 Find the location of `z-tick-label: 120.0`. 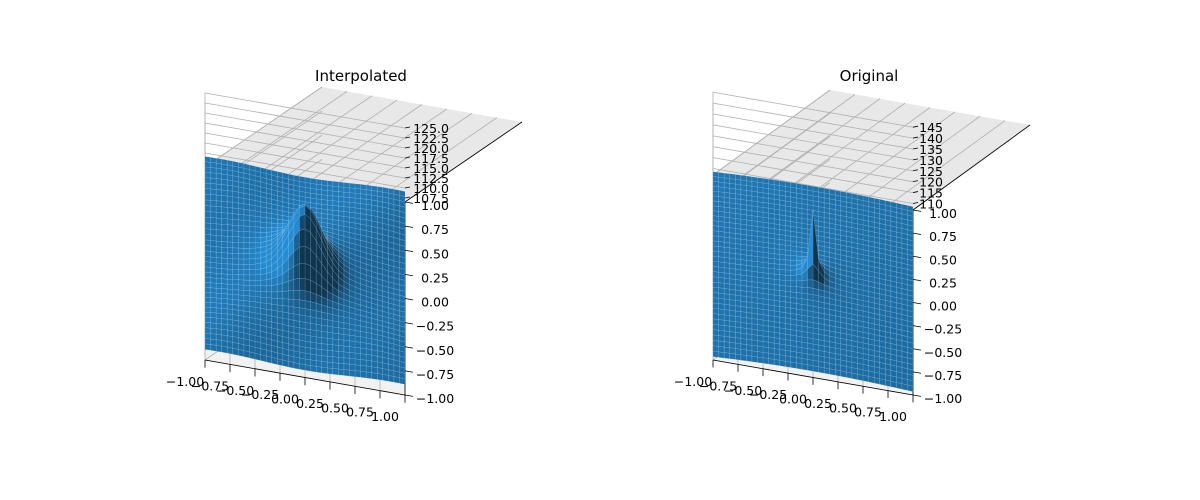

z-tick-label: 120.0 is located at coordinates (431, 148).